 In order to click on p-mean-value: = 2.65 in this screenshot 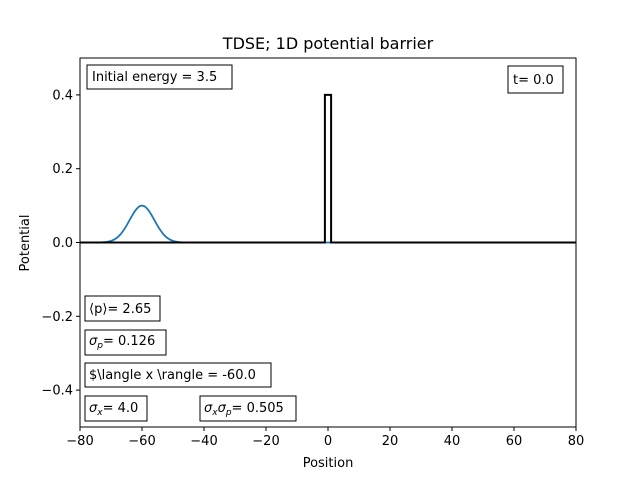, I will do `click(129, 309)`.